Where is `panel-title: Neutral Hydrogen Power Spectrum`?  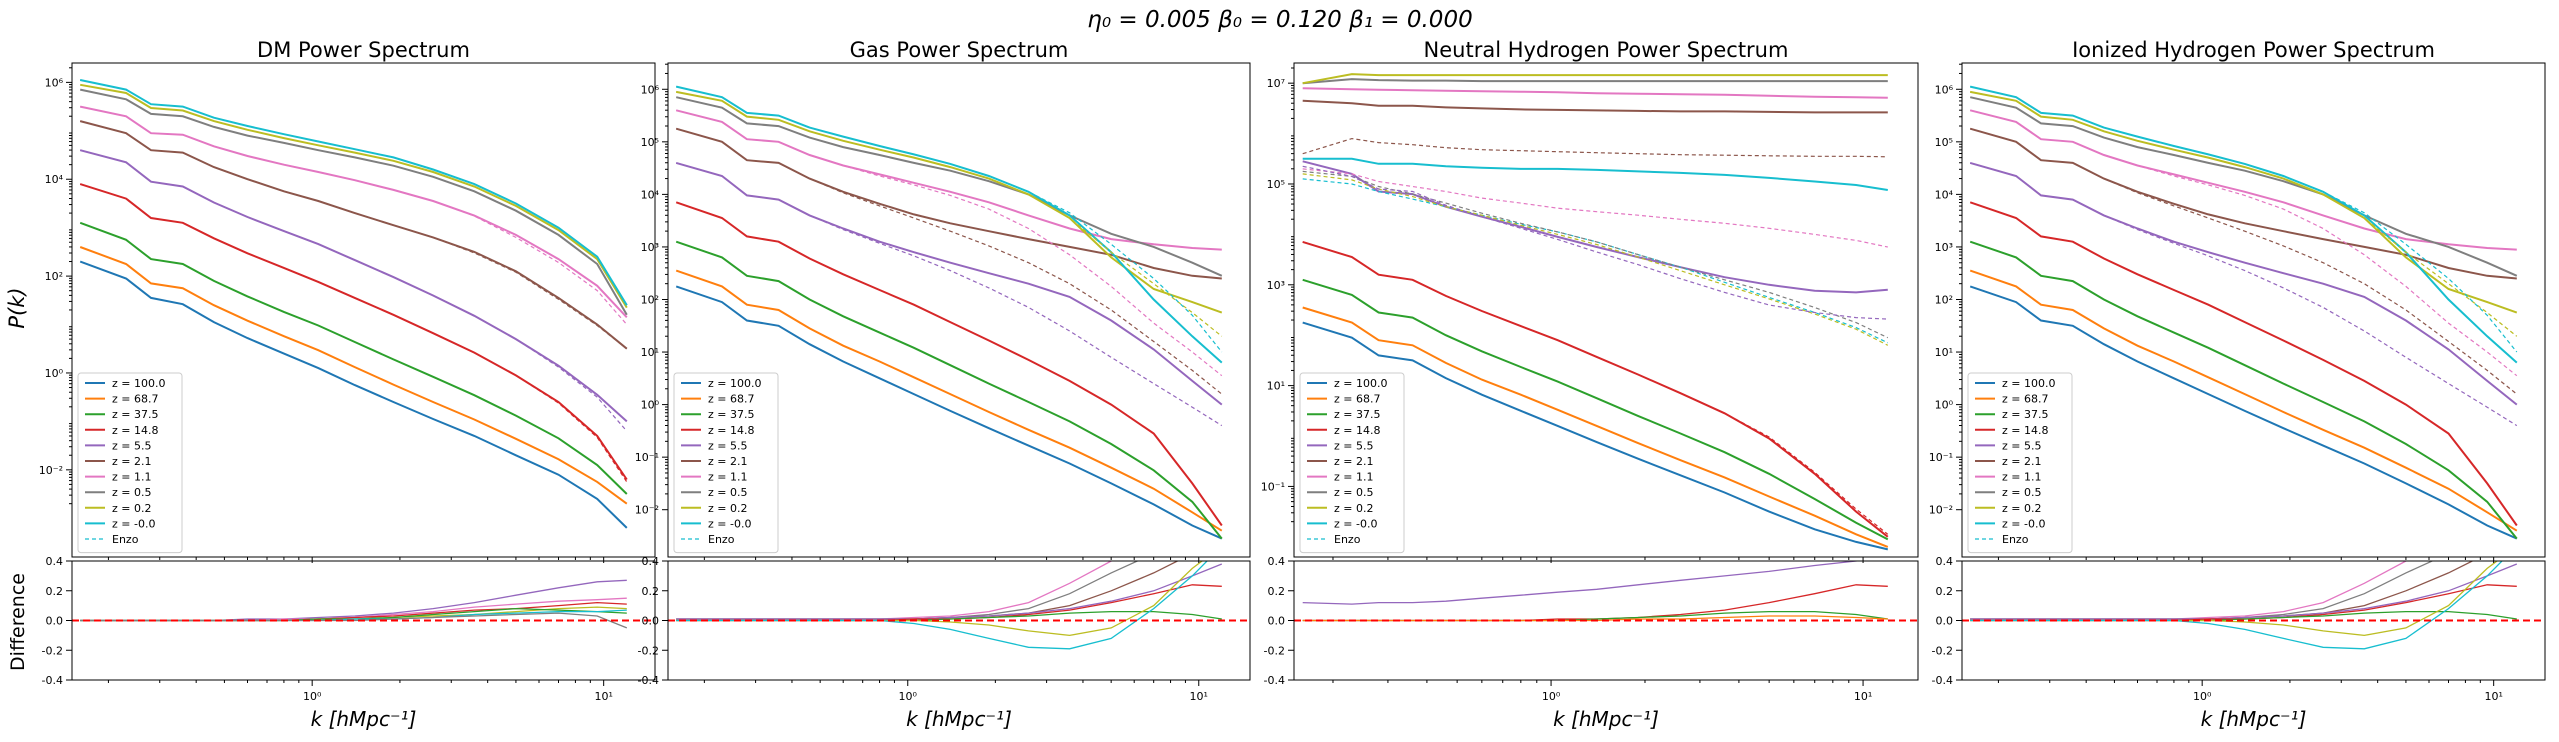 panel-title: Neutral Hydrogen Power Spectrum is located at coordinates (1606, 50).